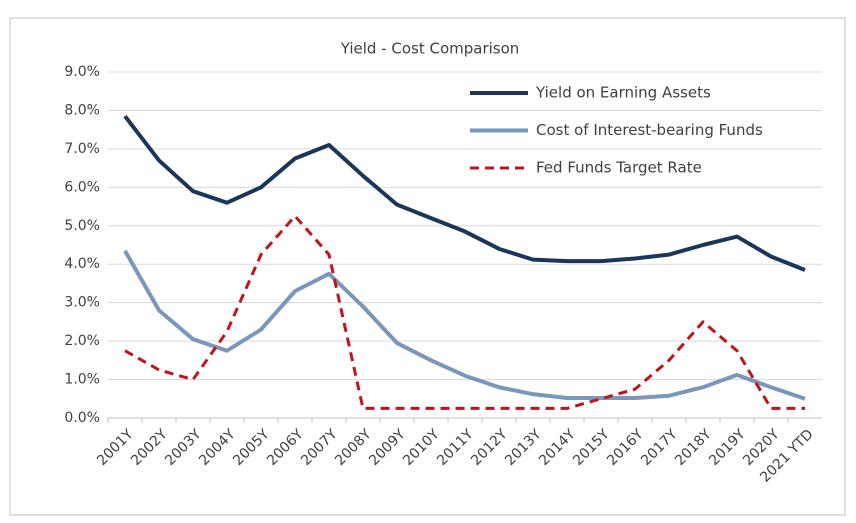  Describe the element at coordinates (82, 110) in the screenshot. I see `y-tick-label: 8.0%` at that location.